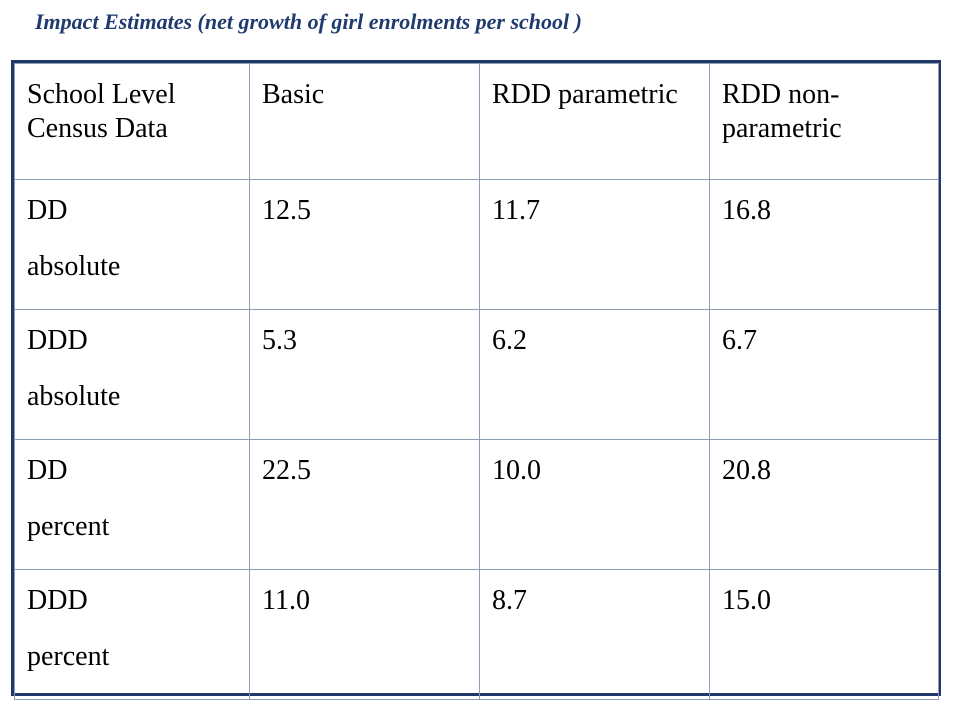  Describe the element at coordinates (594, 244) in the screenshot. I see `table-cell-rdd-parametric: 11.7` at that location.